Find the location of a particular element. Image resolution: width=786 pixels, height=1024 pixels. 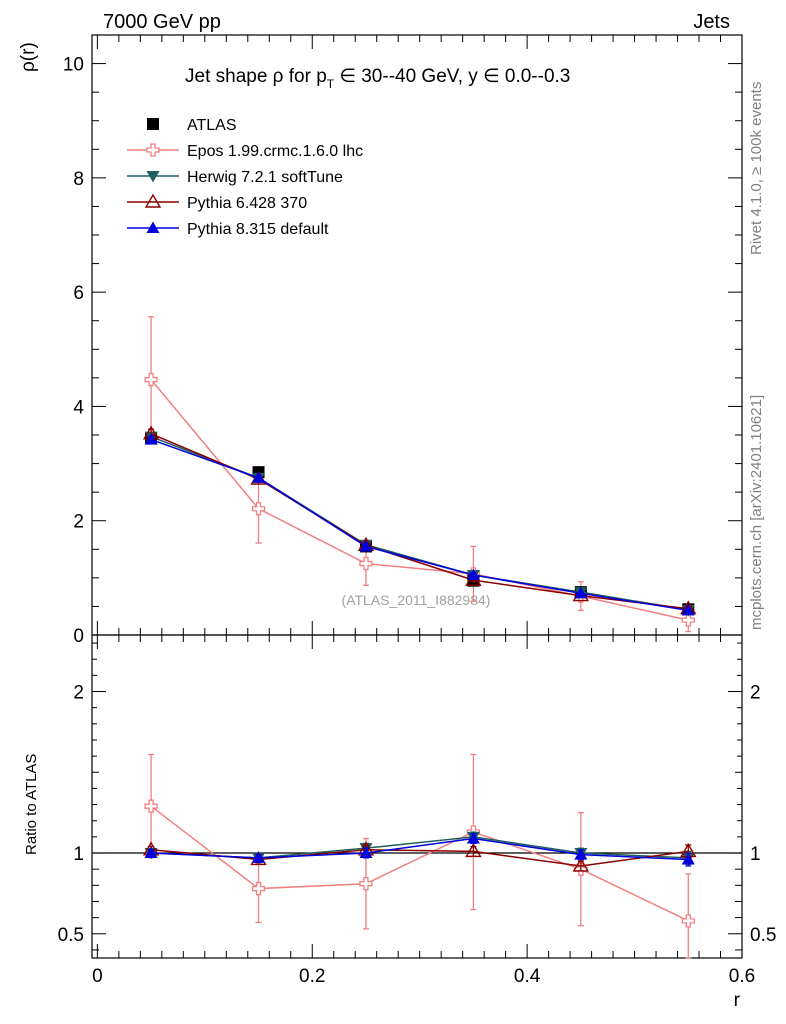

header-left-title: 7000 GeV pp is located at coordinates (162, 22).